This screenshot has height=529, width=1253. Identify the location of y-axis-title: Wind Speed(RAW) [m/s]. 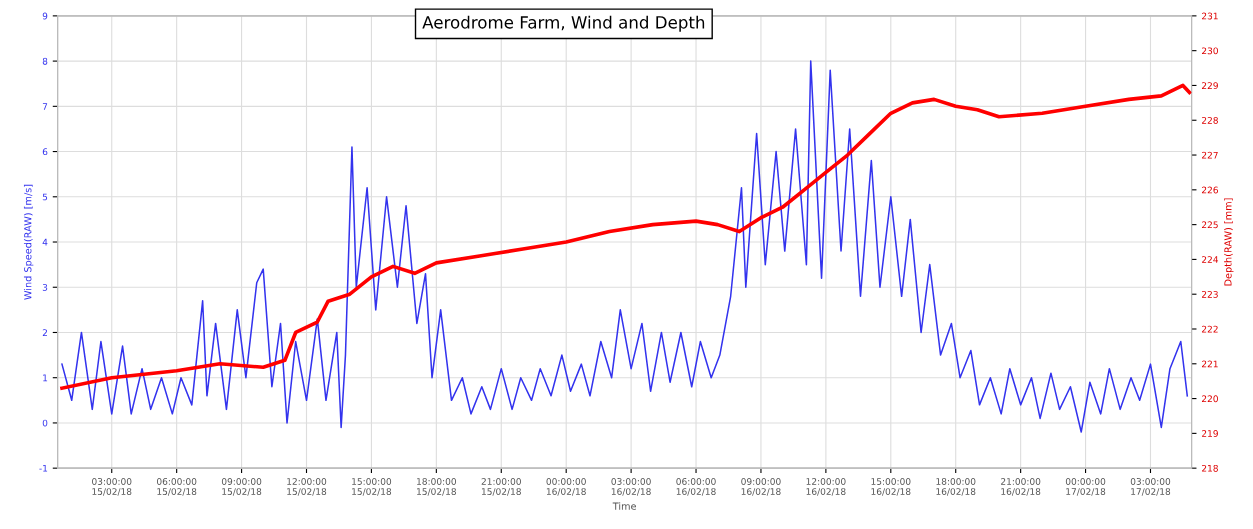
(28, 242).